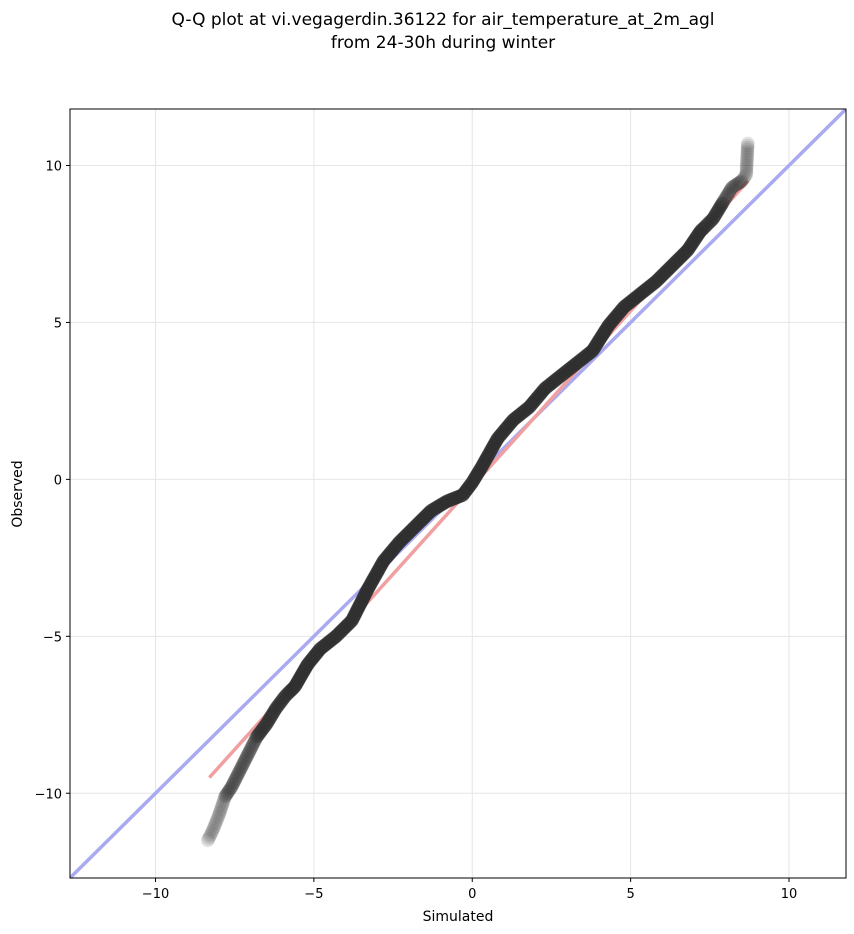  Describe the element at coordinates (18, 493) in the screenshot. I see `y-axis-label: Observed` at that location.